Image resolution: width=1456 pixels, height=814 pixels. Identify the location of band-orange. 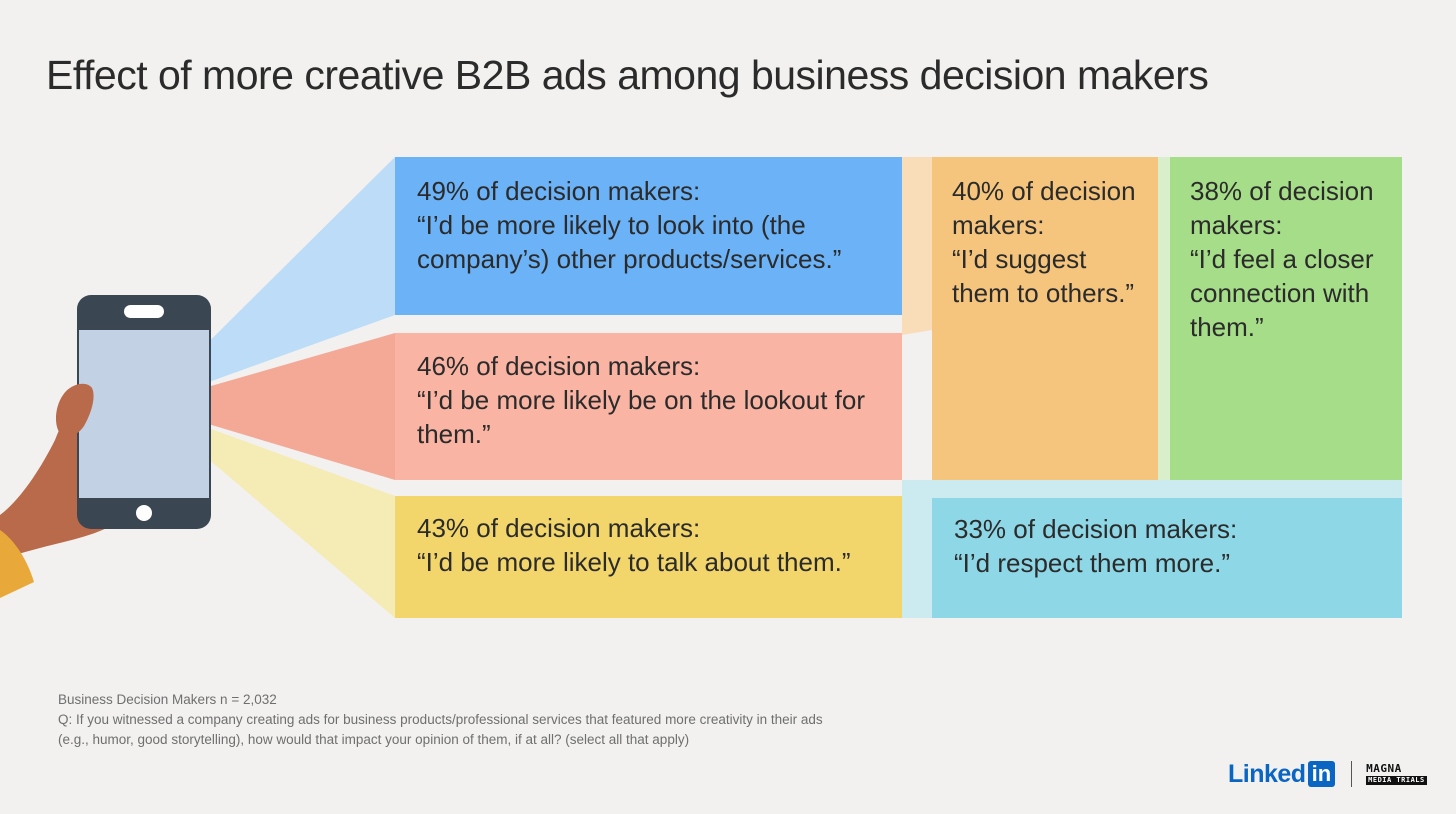
(917, 243).